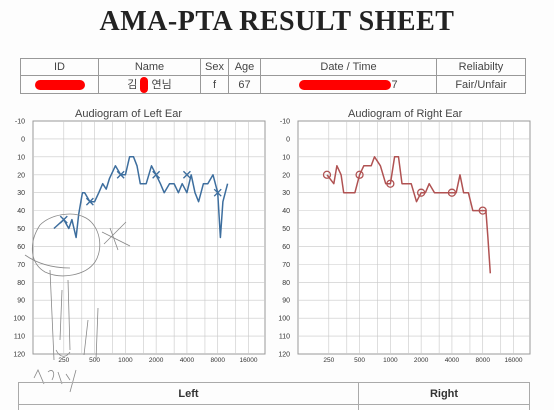 This screenshot has width=554, height=410. Describe the element at coordinates (284, 355) in the screenshot. I see `right-y-tick-label: 120` at that location.